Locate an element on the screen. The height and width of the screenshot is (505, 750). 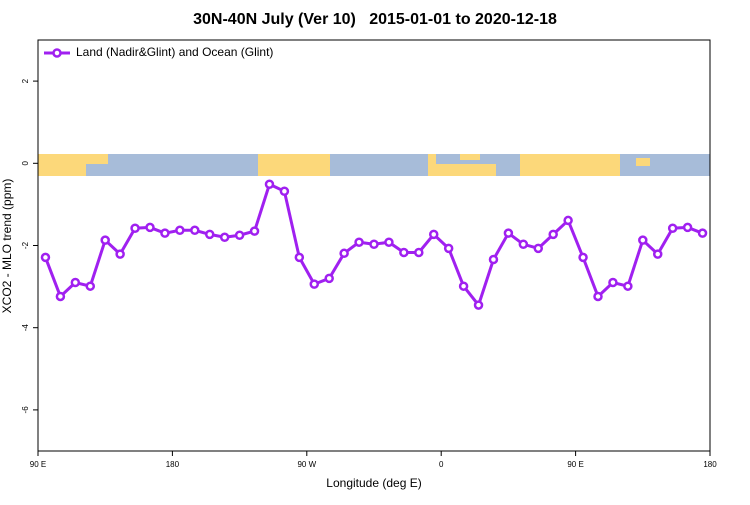
y-tick-label: -4 is located at coordinates (25, 328).